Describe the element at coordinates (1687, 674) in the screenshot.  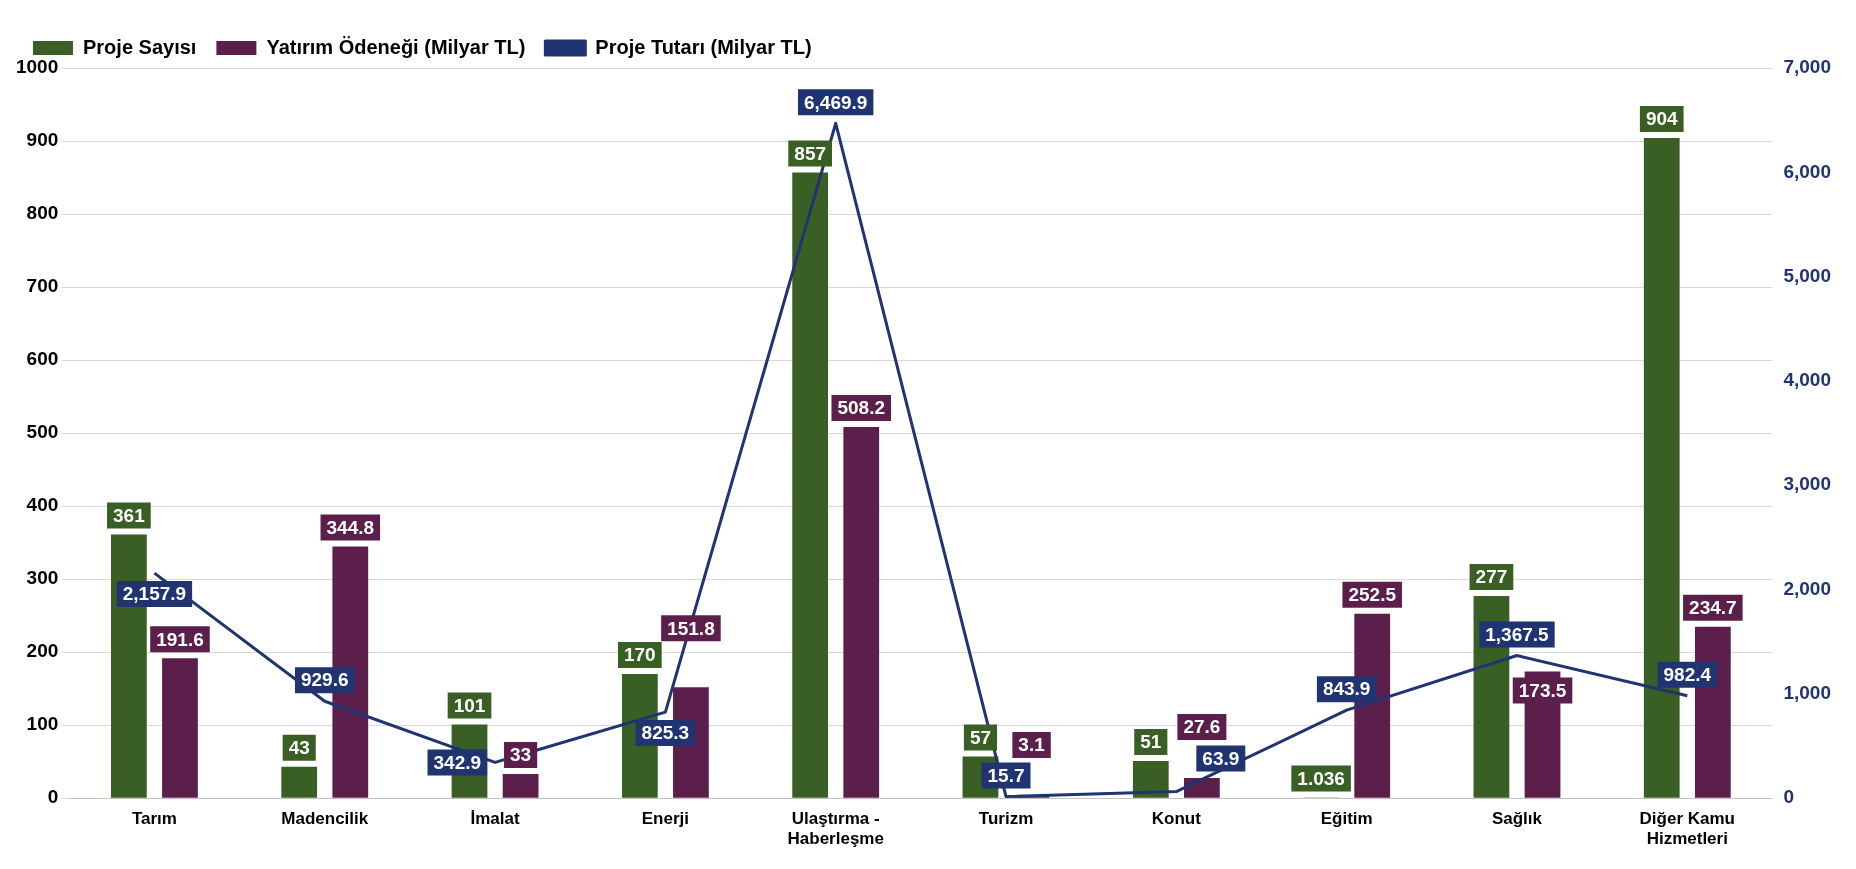
I see `data-label: 982.4` at that location.